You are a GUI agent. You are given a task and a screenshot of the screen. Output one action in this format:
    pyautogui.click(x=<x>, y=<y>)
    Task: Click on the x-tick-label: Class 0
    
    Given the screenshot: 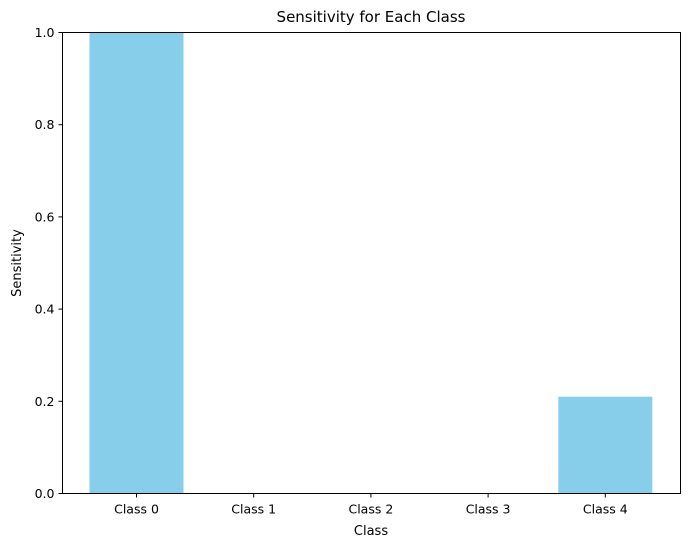 What is the action you would take?
    pyautogui.click(x=136, y=509)
    